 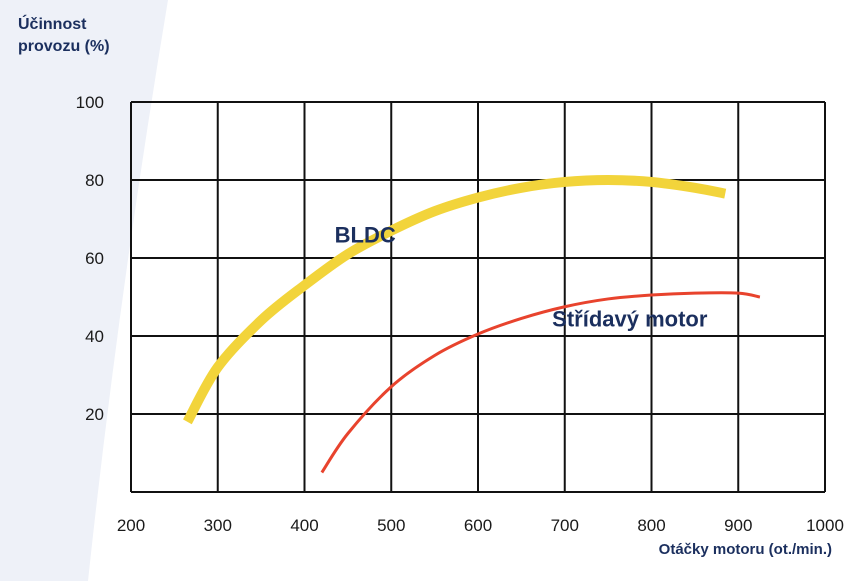 I want to click on y-axis-label-line-2: provozu (%), so click(x=64, y=46).